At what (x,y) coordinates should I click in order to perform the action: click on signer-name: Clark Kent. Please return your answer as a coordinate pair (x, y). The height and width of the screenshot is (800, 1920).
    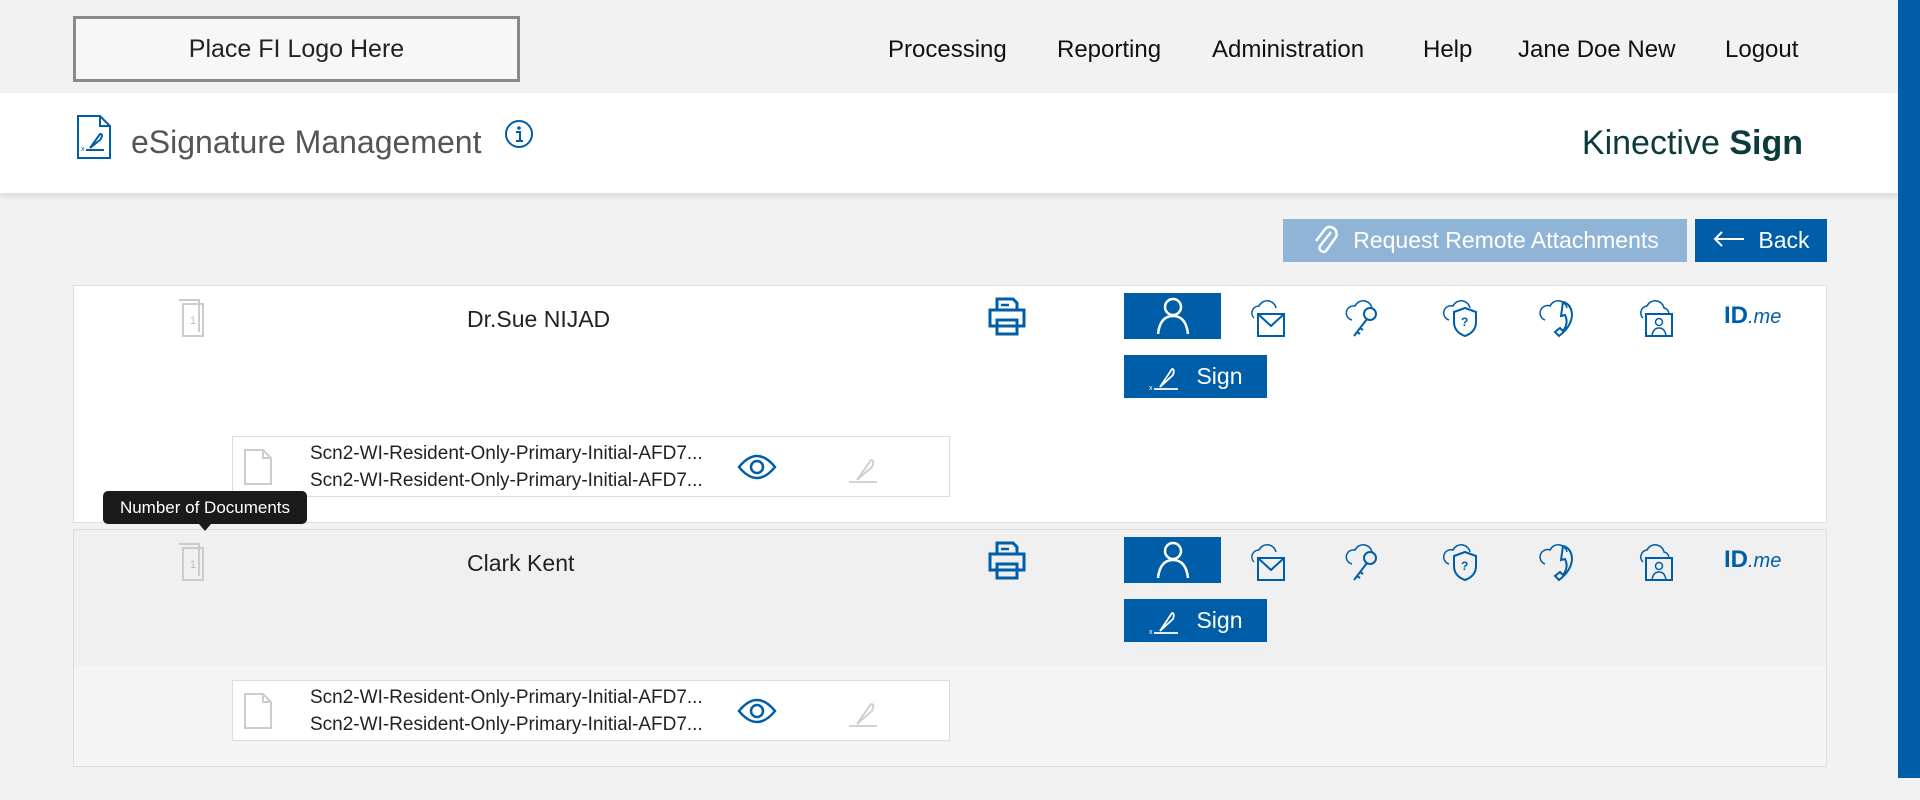
    Looking at the image, I should click on (521, 563).